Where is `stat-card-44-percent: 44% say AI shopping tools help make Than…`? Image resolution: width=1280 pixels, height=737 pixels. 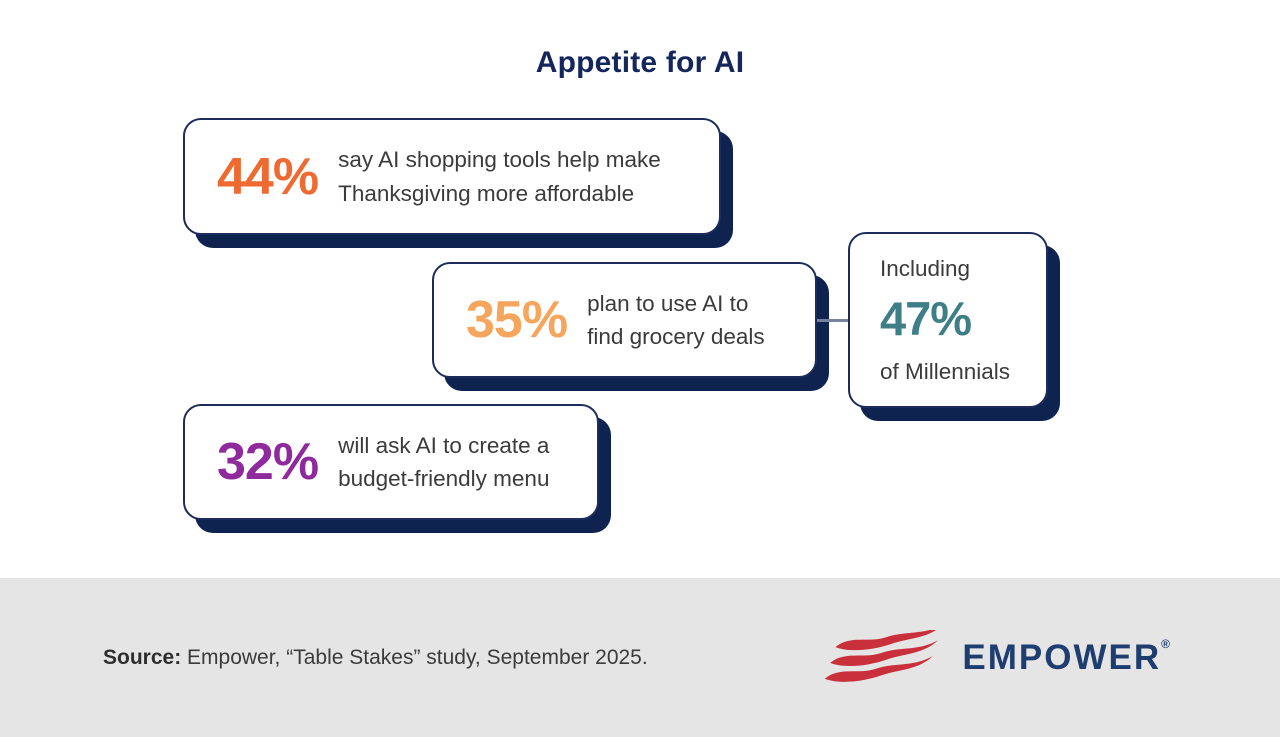 stat-card-44-percent: 44% say AI shopping tools help make Than… is located at coordinates (452, 176).